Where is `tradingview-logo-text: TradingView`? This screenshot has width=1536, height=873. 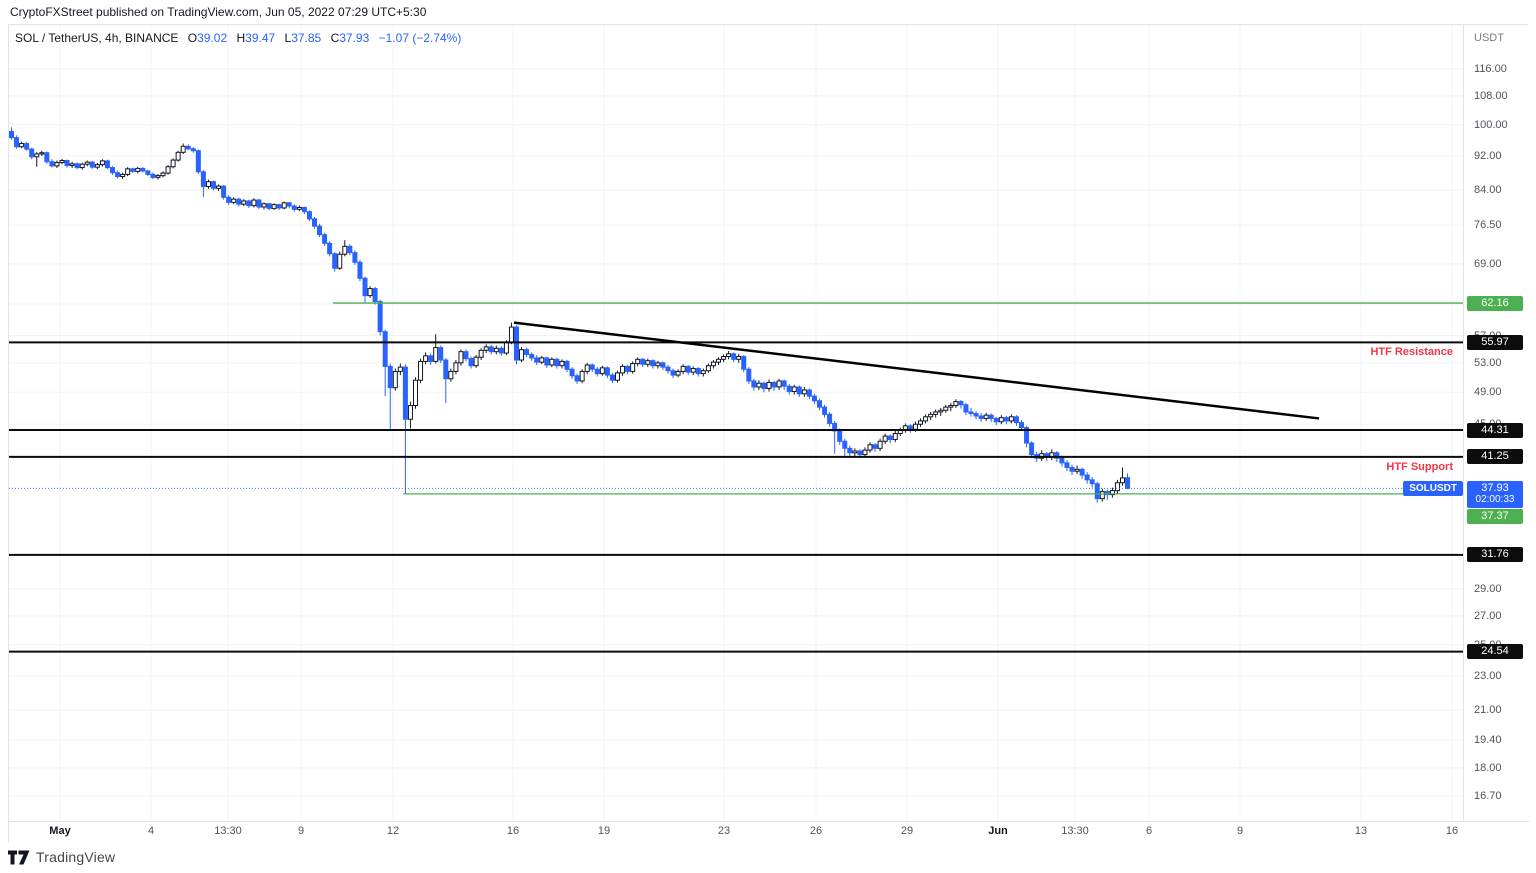
tradingview-logo-text: TradingView is located at coordinates (76, 857).